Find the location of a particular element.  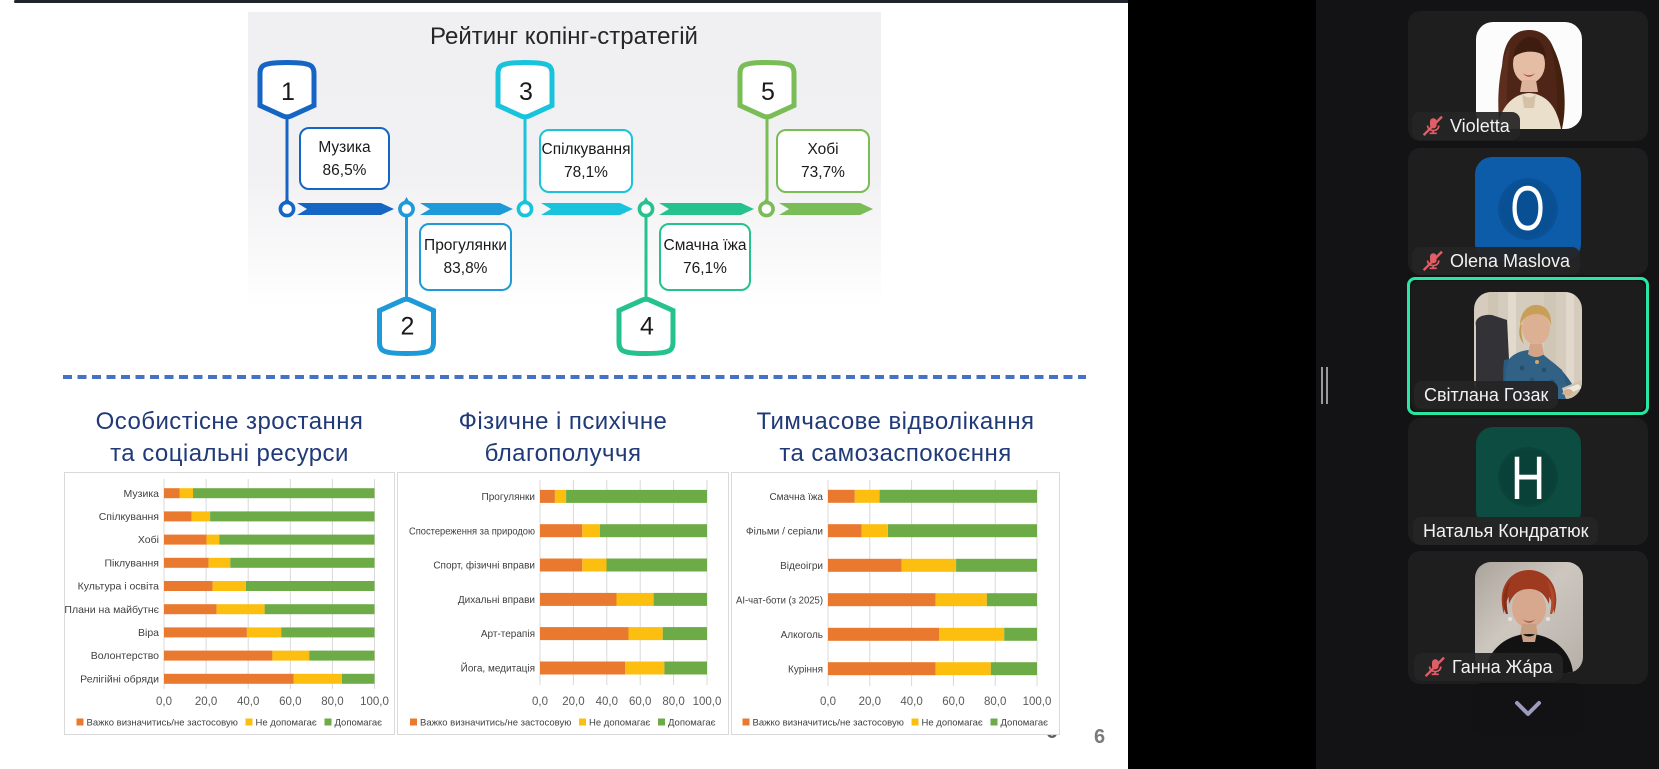

svg-text: Смачна їжа is located at coordinates (796, 497).